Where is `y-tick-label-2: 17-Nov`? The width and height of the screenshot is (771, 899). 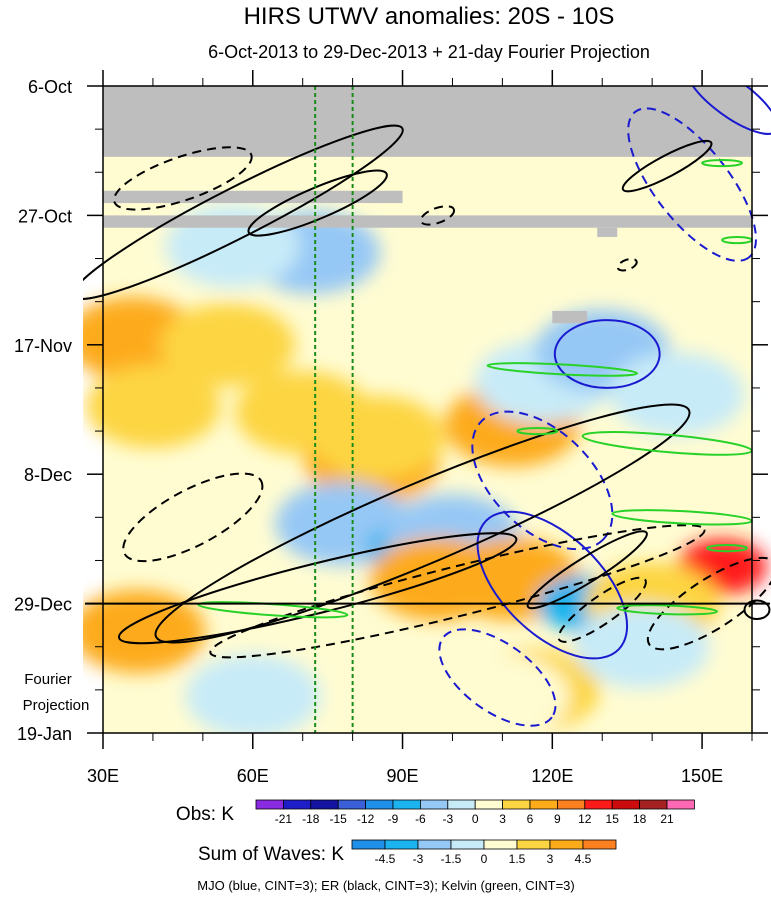
y-tick-label-2: 17-Nov is located at coordinates (43, 346).